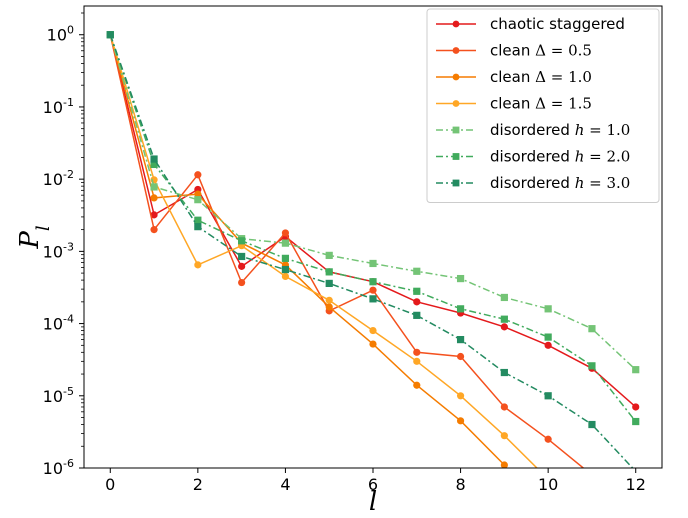 The image size is (688, 518). What do you see at coordinates (460, 484) in the screenshot?
I see `x-tick-label: 8` at bounding box center [460, 484].